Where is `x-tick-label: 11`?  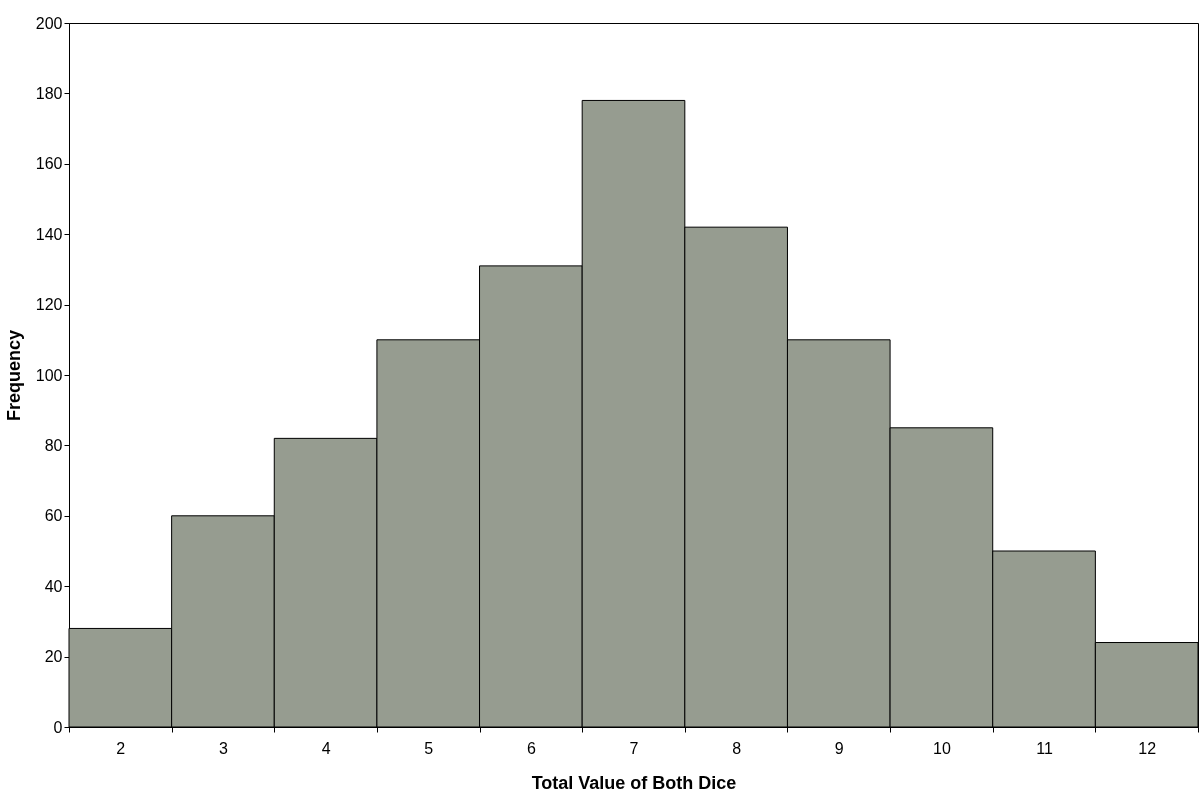
x-tick-label: 11 is located at coordinates (1044, 748).